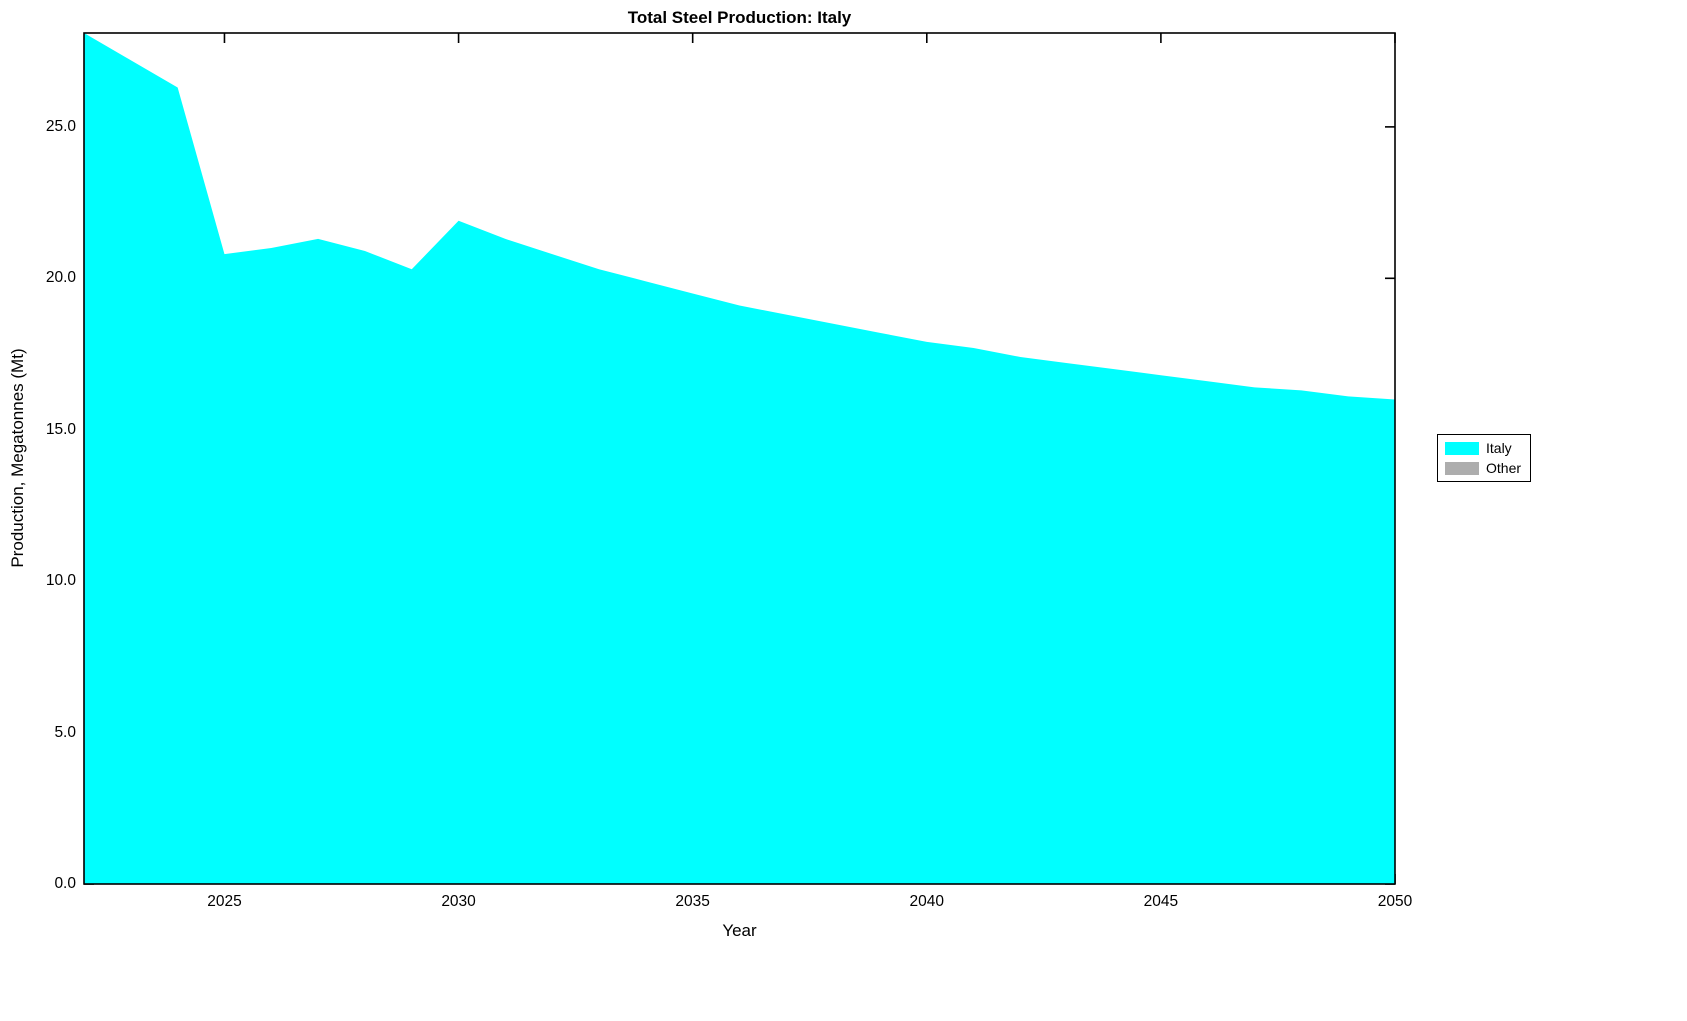 The height and width of the screenshot is (1021, 1687). What do you see at coordinates (458, 901) in the screenshot?
I see `x-tick-label: 2030` at bounding box center [458, 901].